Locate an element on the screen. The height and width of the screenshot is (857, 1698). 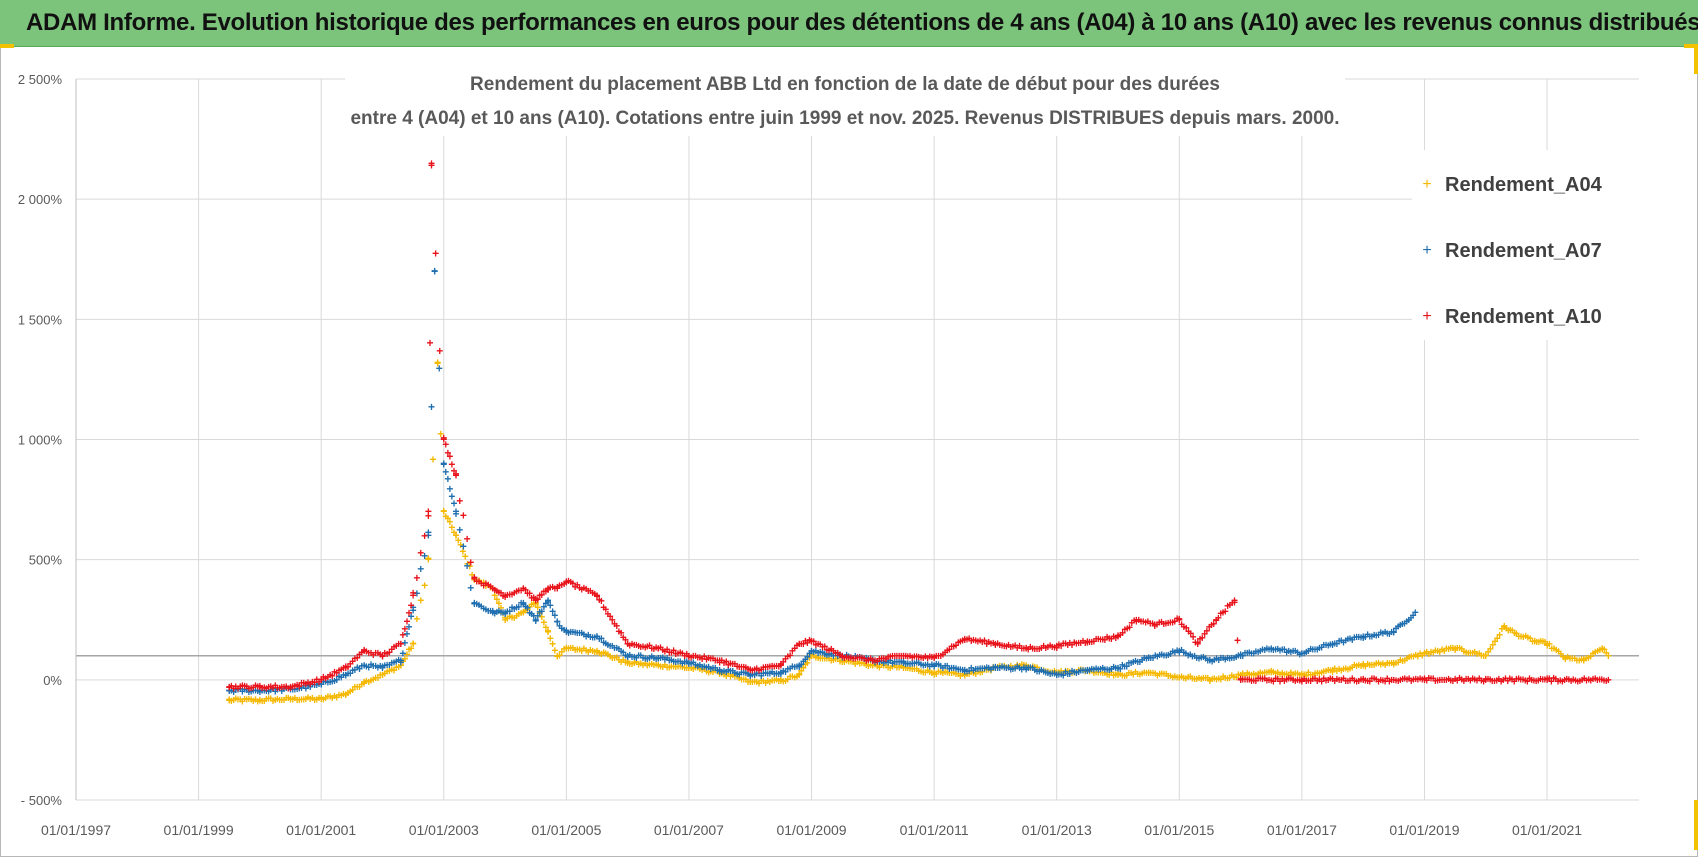
legend-marker-a07: + is located at coordinates (1426, 250).